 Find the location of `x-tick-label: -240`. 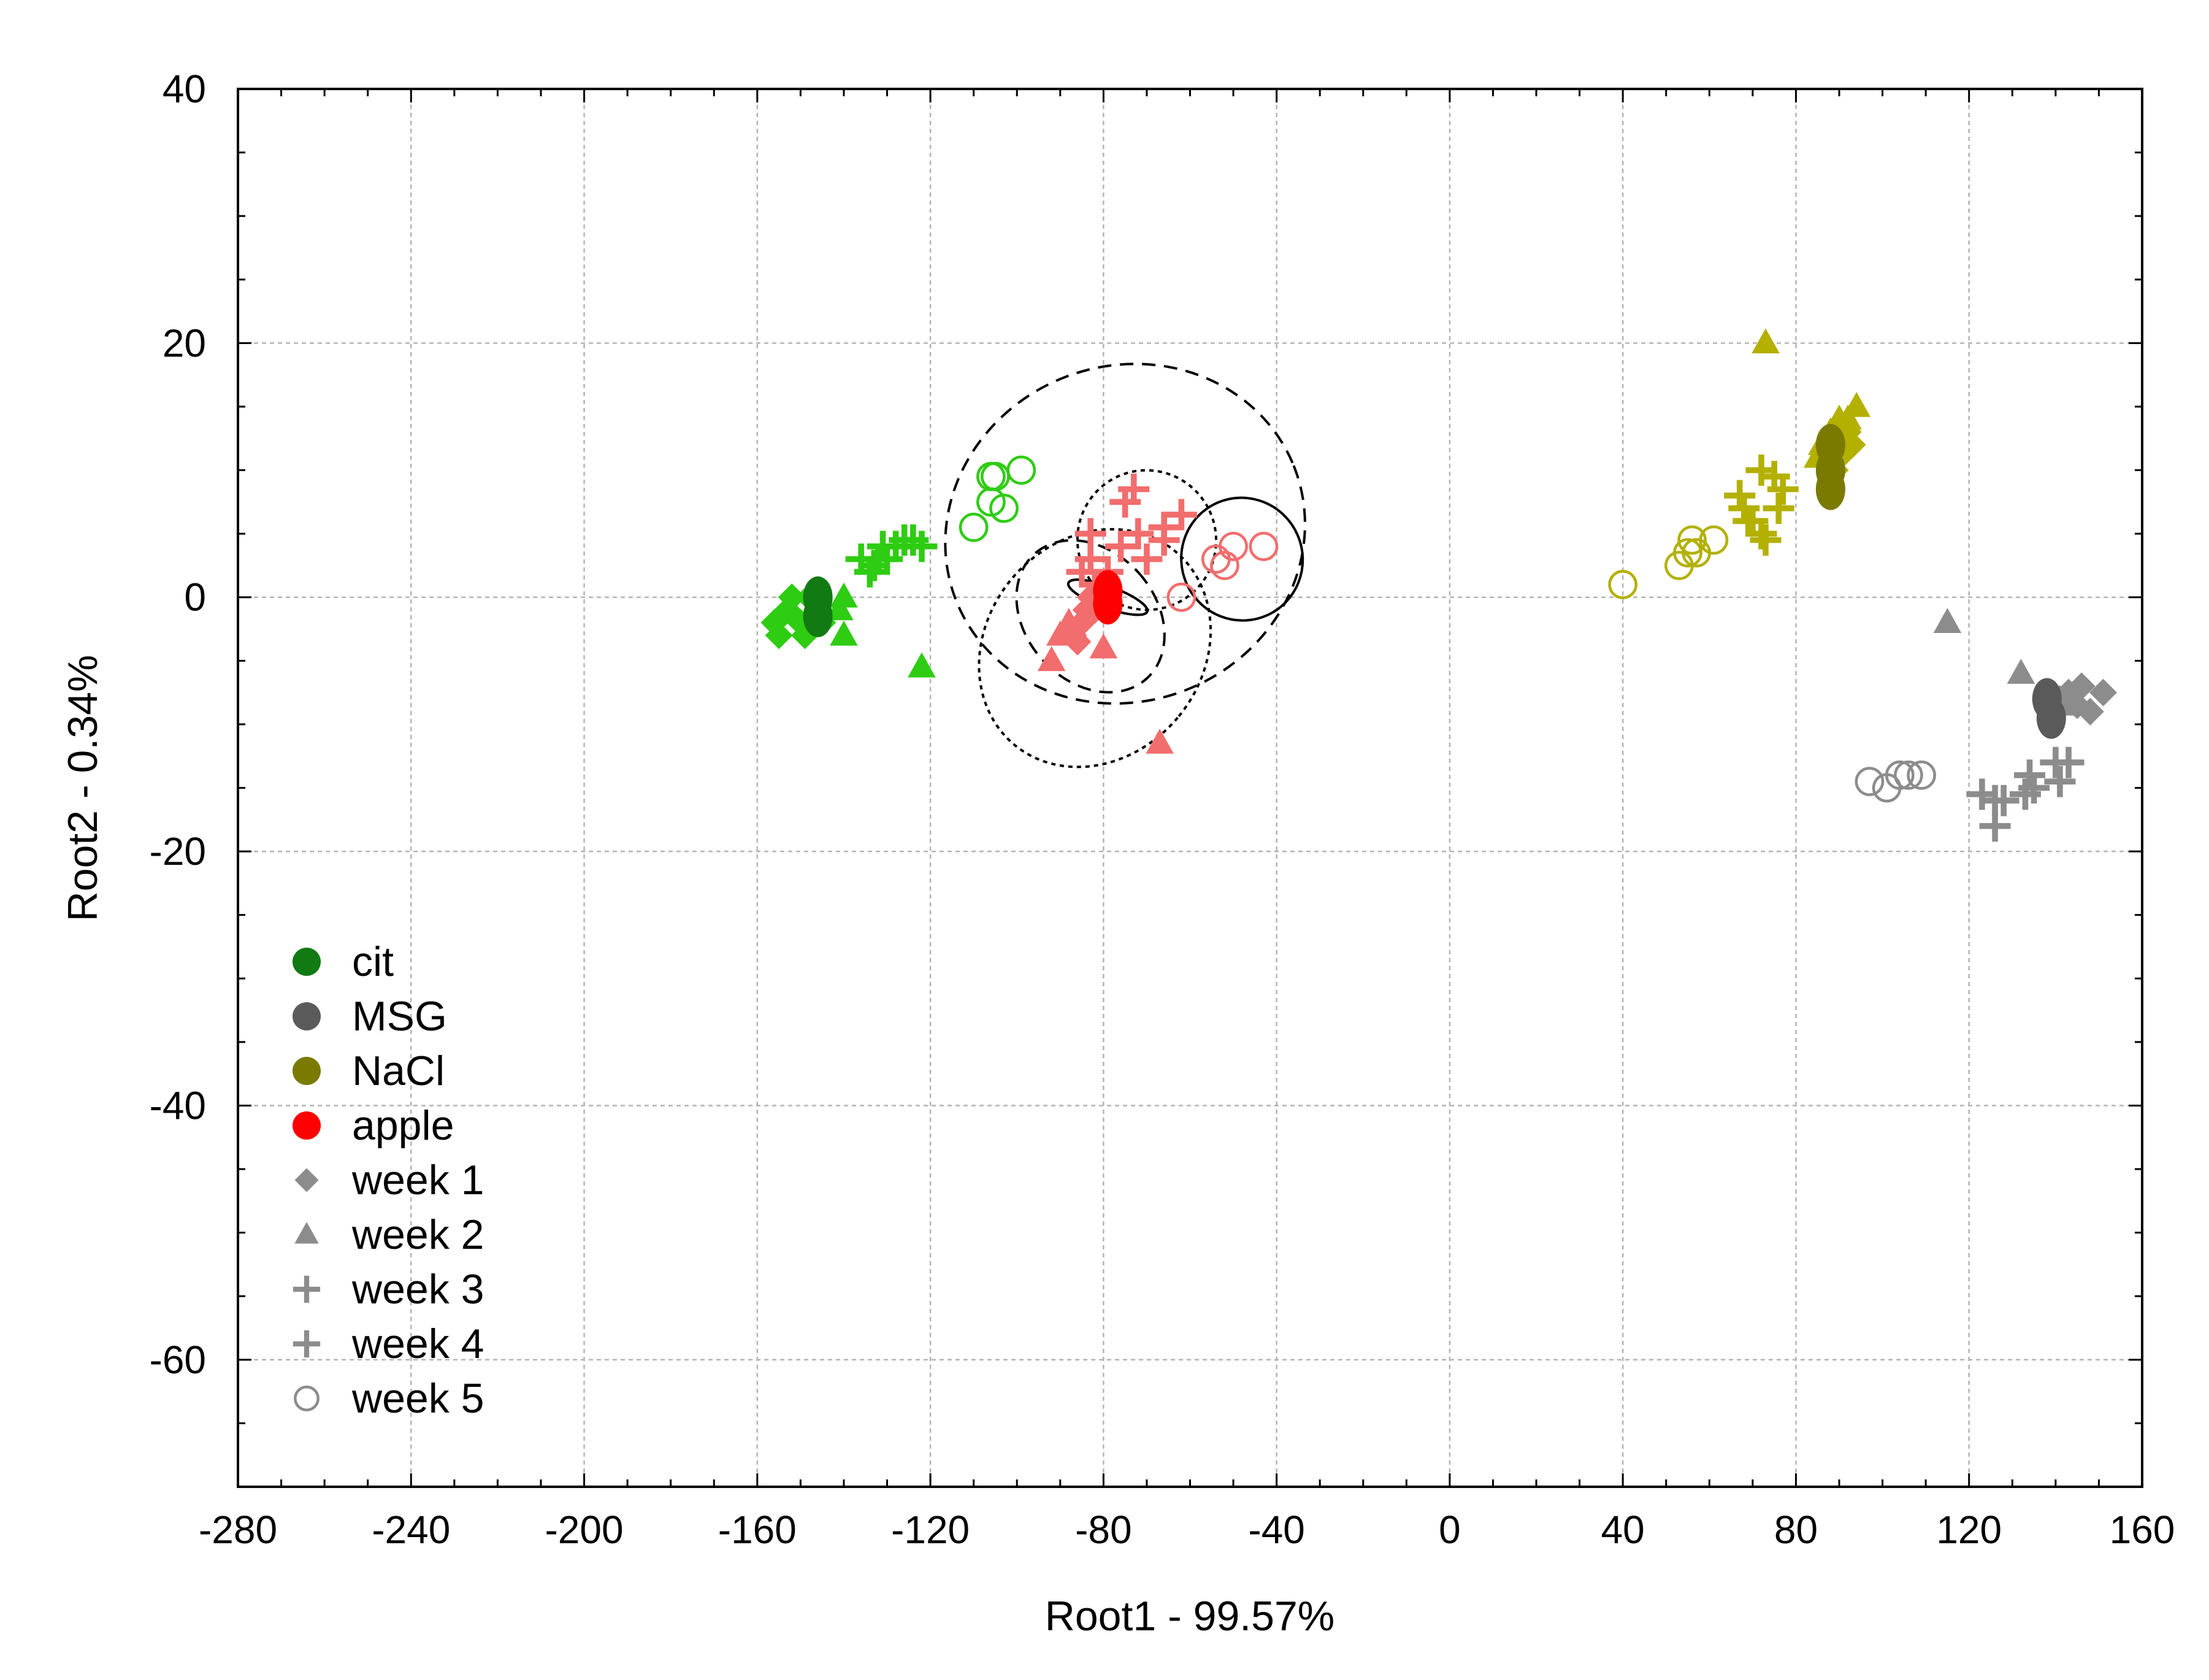

x-tick-label: -240 is located at coordinates (411, 1530).